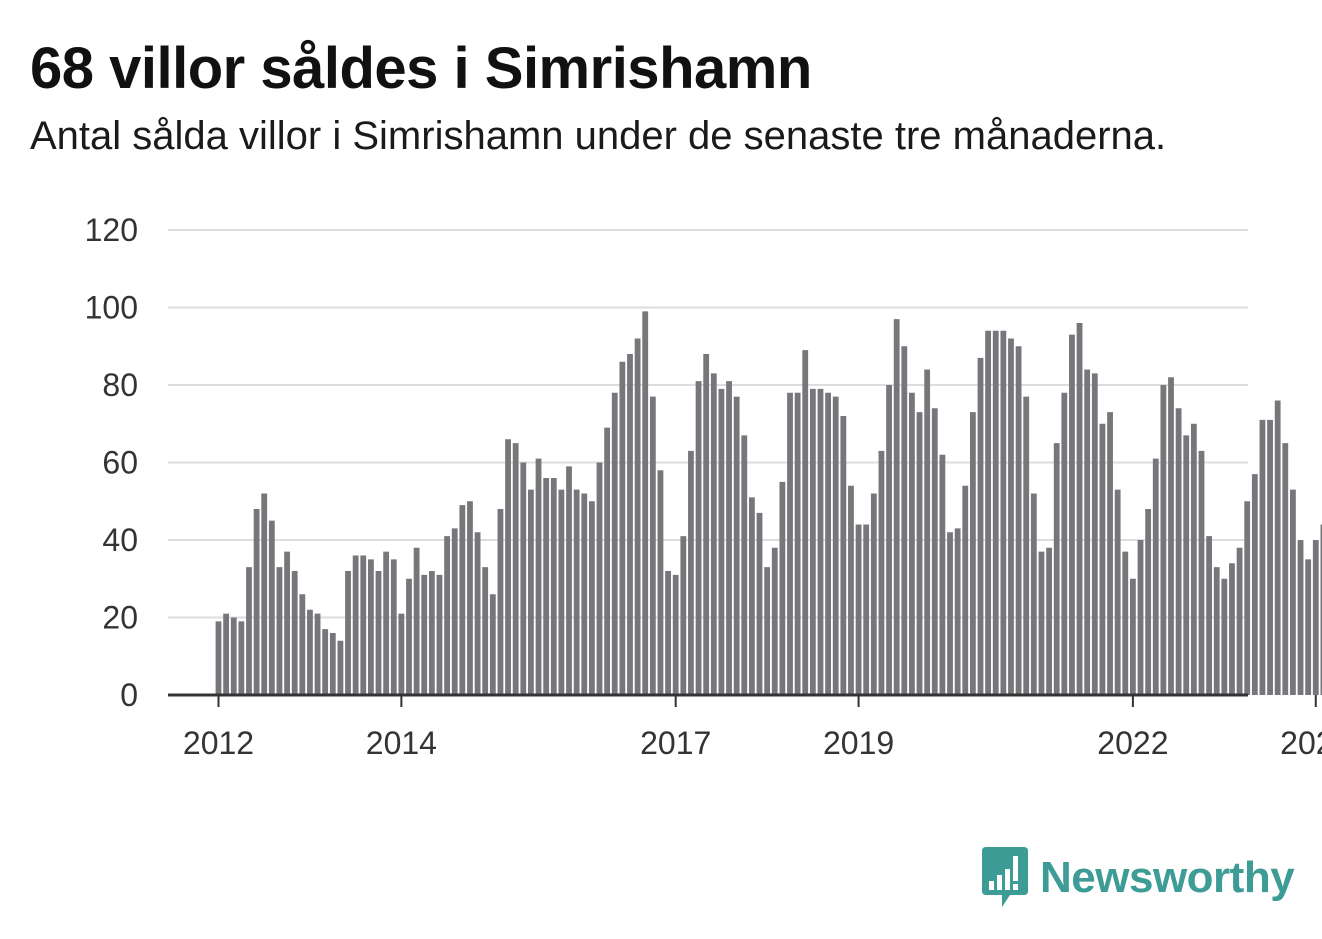  I want to click on y-tick-label: 40, so click(120, 540).